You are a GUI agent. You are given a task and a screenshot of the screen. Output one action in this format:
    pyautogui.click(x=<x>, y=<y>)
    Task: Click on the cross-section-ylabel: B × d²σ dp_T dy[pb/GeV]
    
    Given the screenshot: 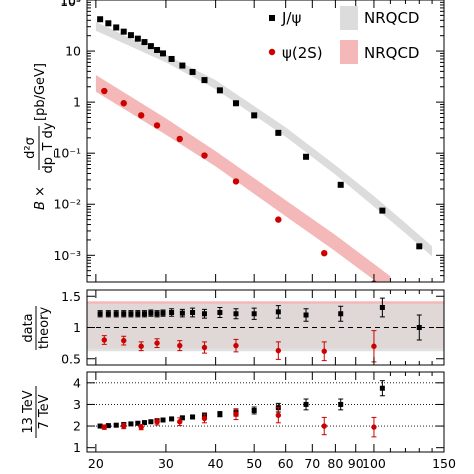 What is the action you would take?
    pyautogui.click(x=39, y=136)
    